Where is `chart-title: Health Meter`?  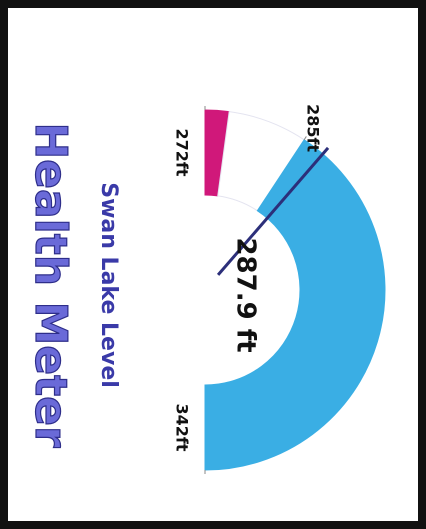
chart-title: Health Meter is located at coordinates (50, 285).